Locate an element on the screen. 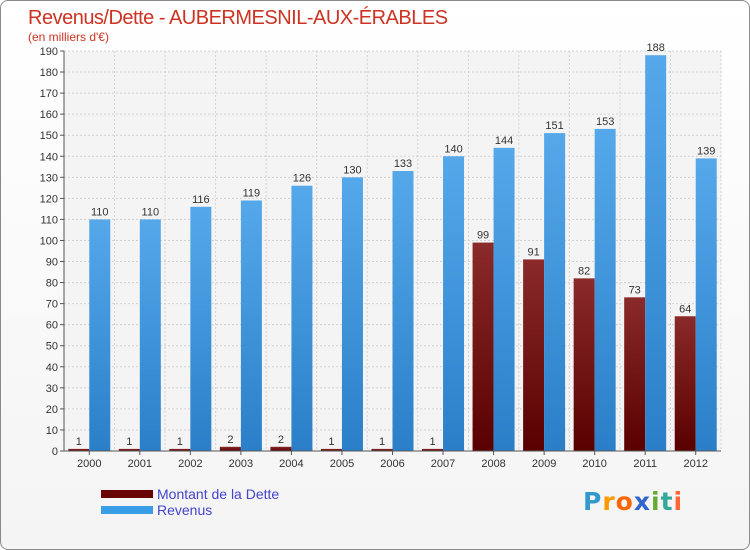 This screenshot has height=550, width=750. y-tick-label: 180 is located at coordinates (49, 73).